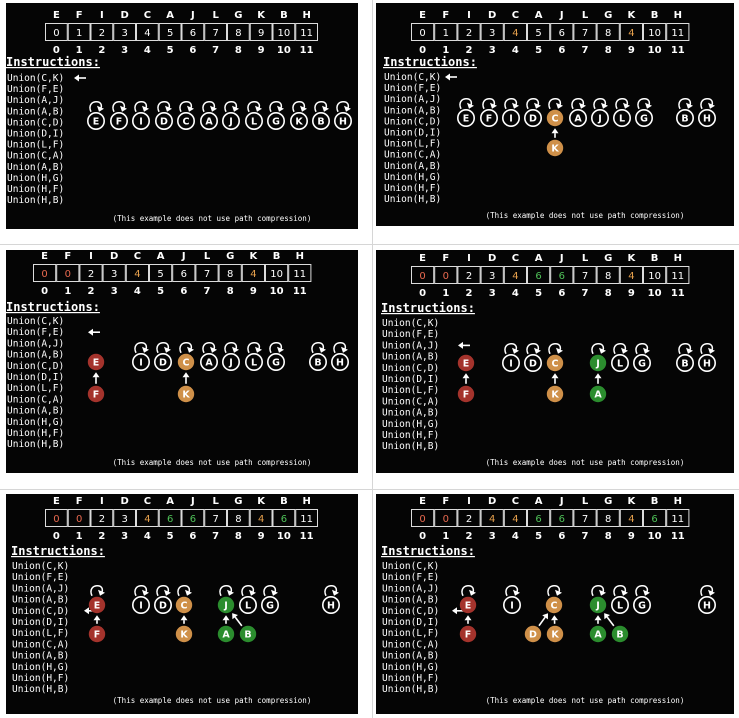 Image resolution: width=739 pixels, height=718 pixels. What do you see at coordinates (207, 256) in the screenshot?
I see `column-letter-L: L` at bounding box center [207, 256].